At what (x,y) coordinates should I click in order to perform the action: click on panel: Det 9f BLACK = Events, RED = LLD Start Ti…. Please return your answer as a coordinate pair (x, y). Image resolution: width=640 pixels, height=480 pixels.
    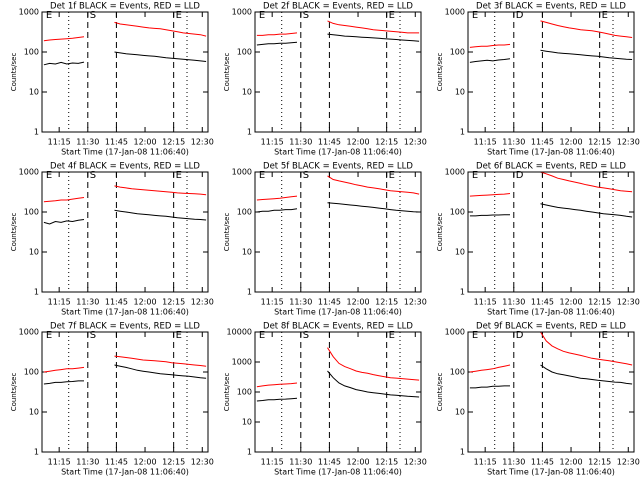
    Looking at the image, I should click on (538, 399).